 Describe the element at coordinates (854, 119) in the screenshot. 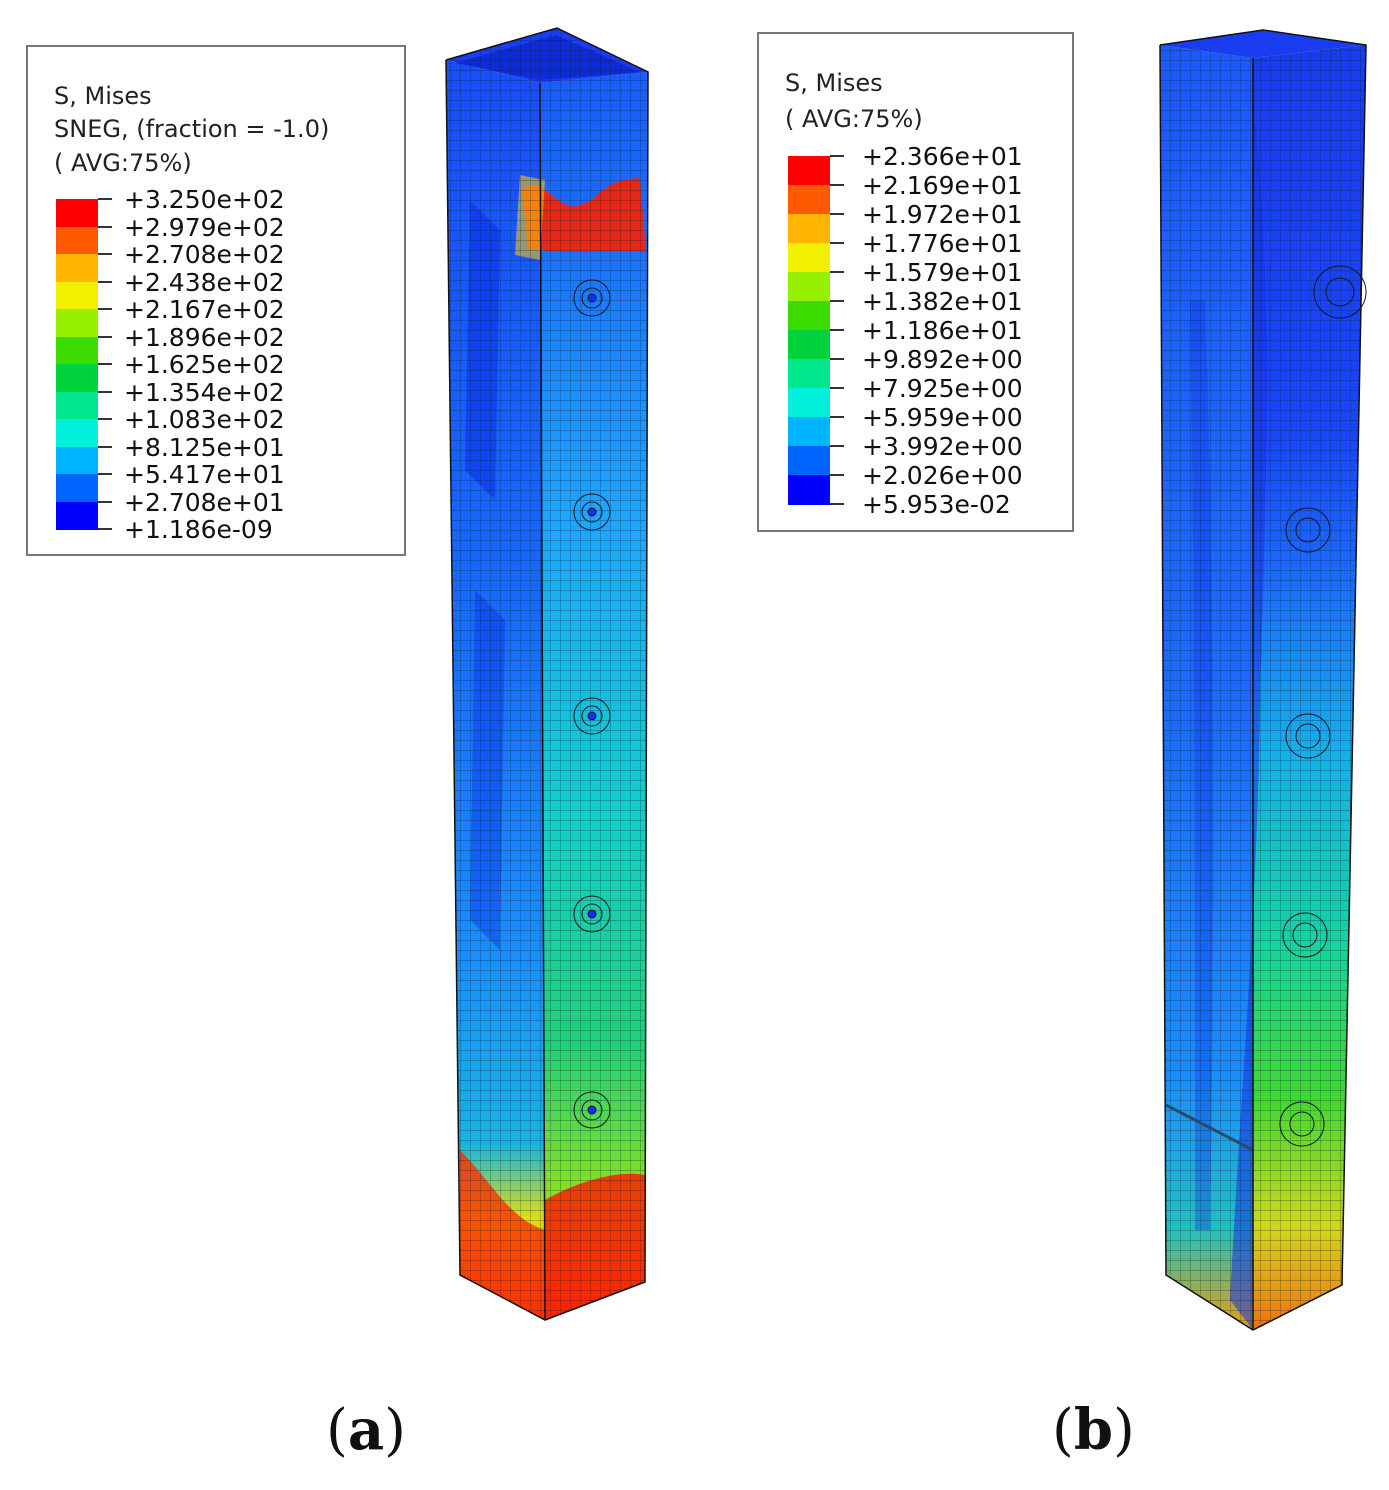

I see `legend-b-avg: ( AVG:75%)` at that location.